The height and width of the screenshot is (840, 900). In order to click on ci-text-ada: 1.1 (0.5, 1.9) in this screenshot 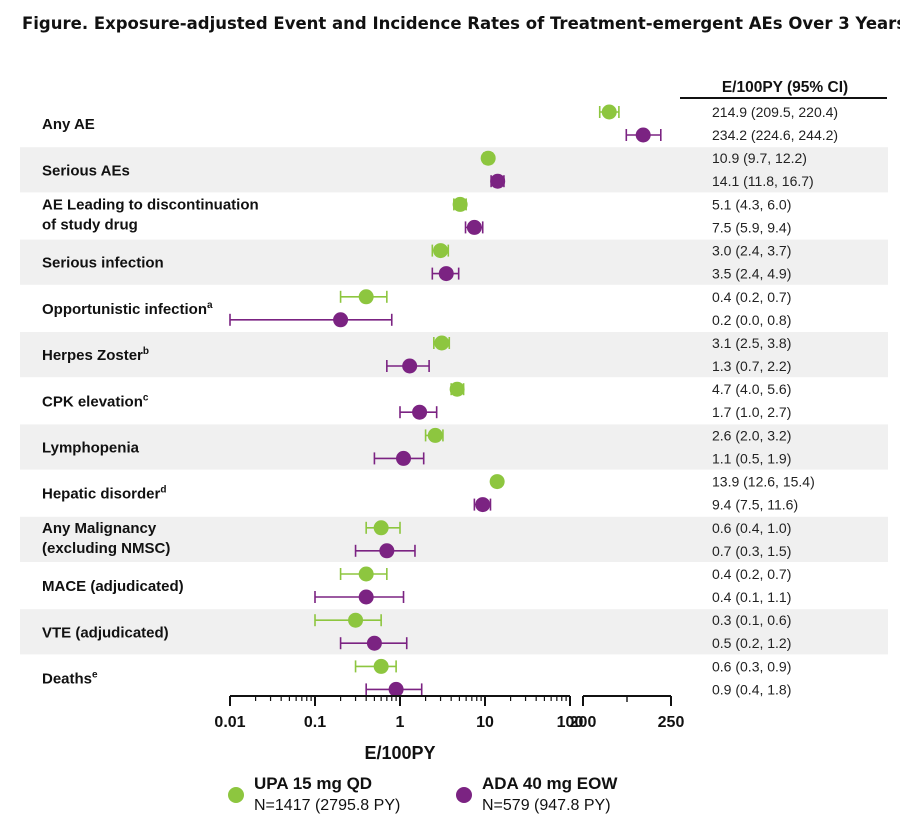, I will do `click(751, 458)`.